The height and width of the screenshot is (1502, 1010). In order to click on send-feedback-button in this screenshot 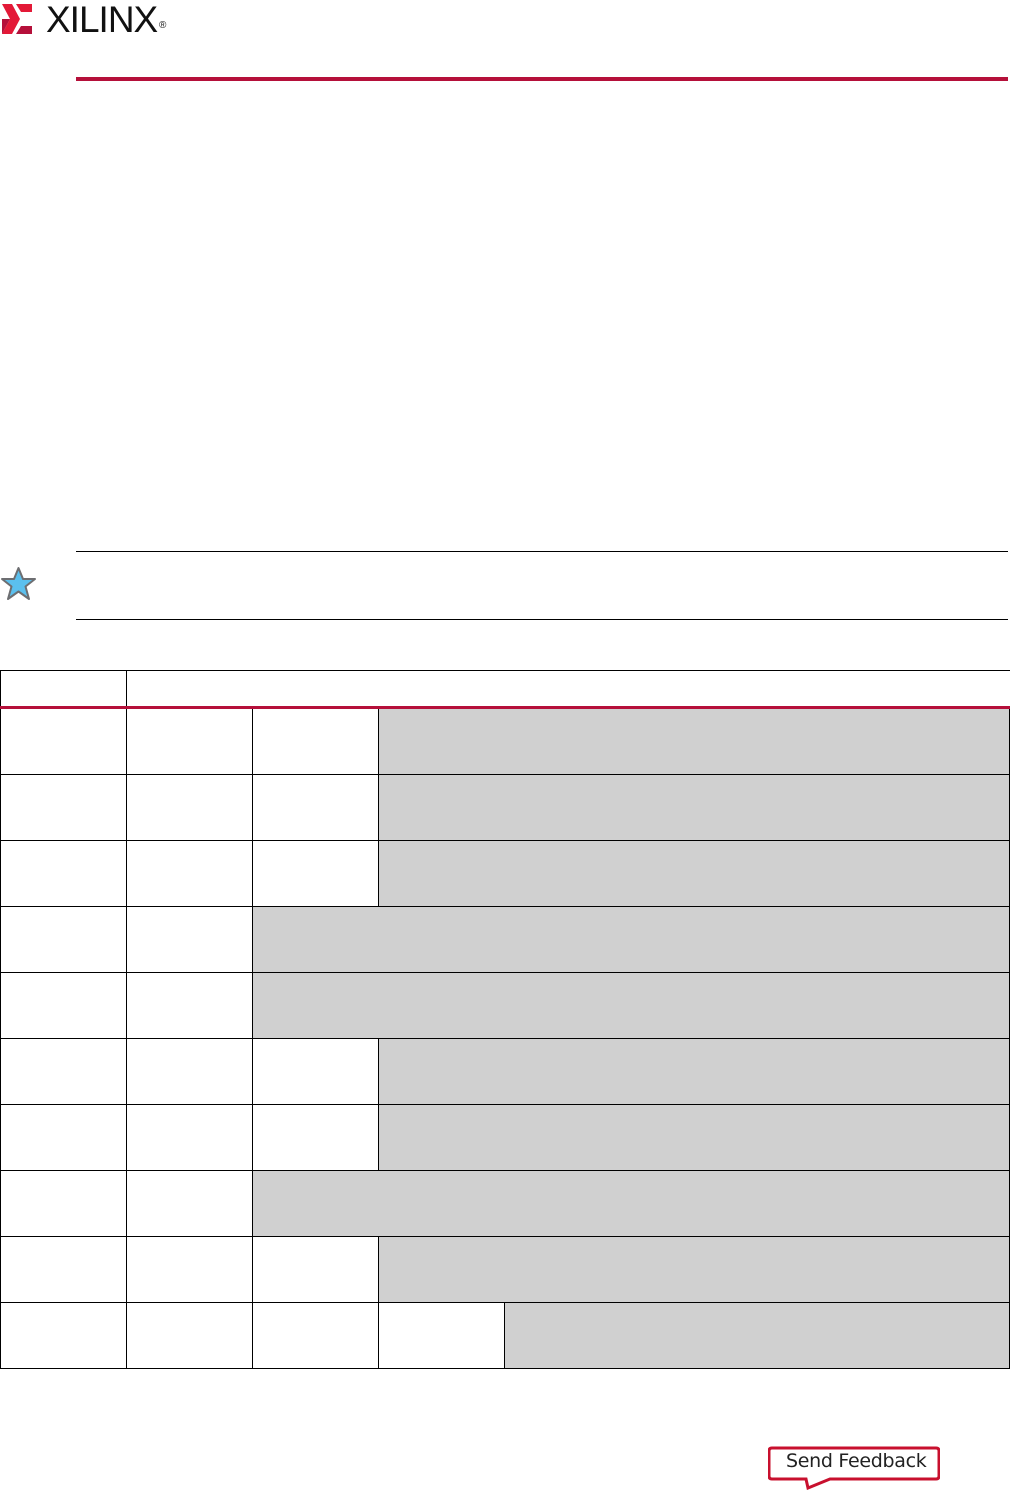, I will do `click(854, 1468)`.